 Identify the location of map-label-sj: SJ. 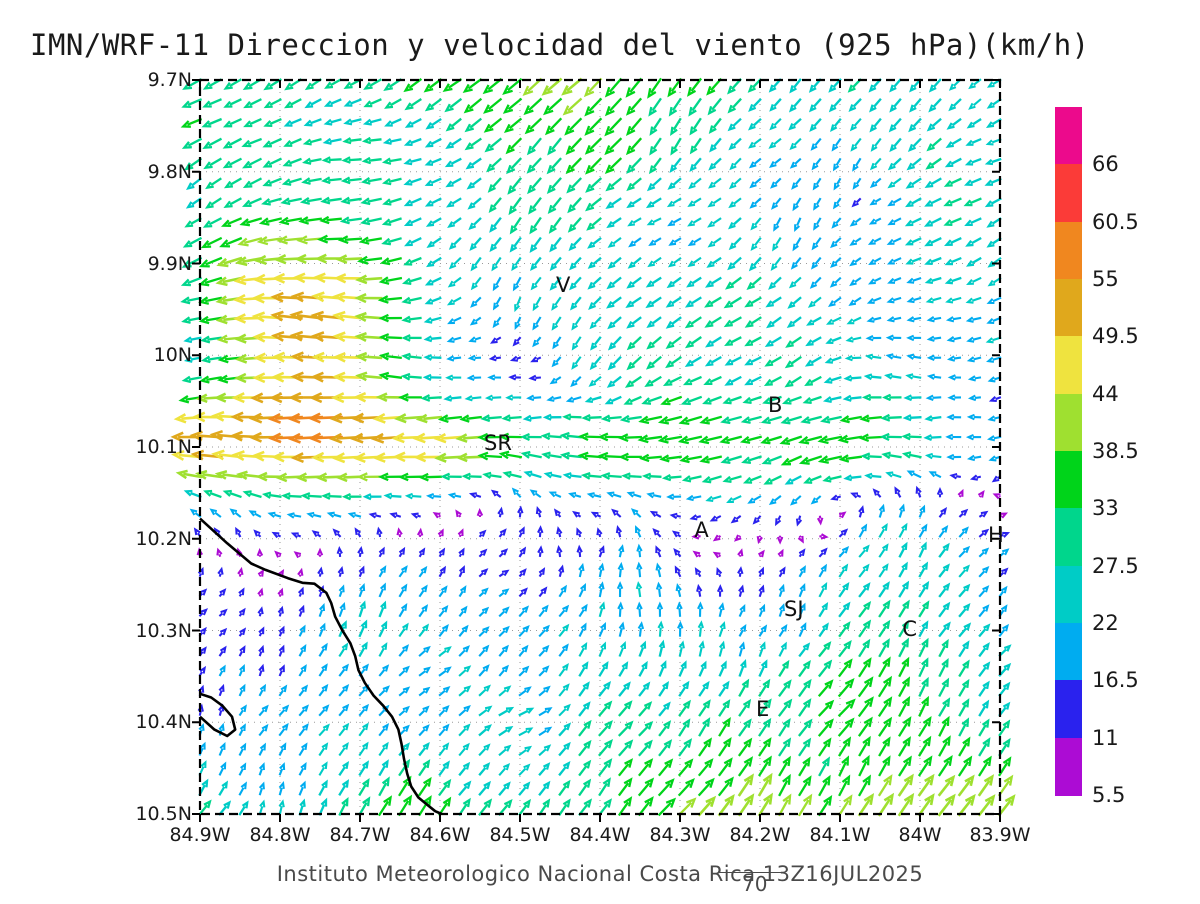
(794, 609).